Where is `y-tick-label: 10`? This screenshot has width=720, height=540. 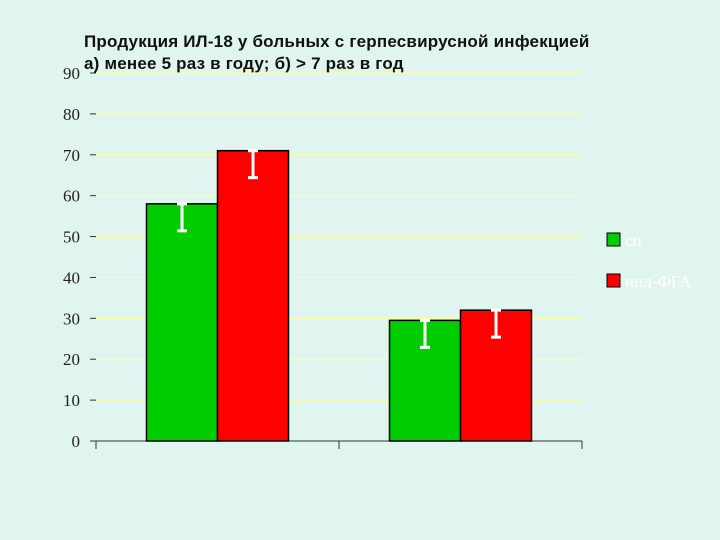 y-tick-label: 10 is located at coordinates (71, 400).